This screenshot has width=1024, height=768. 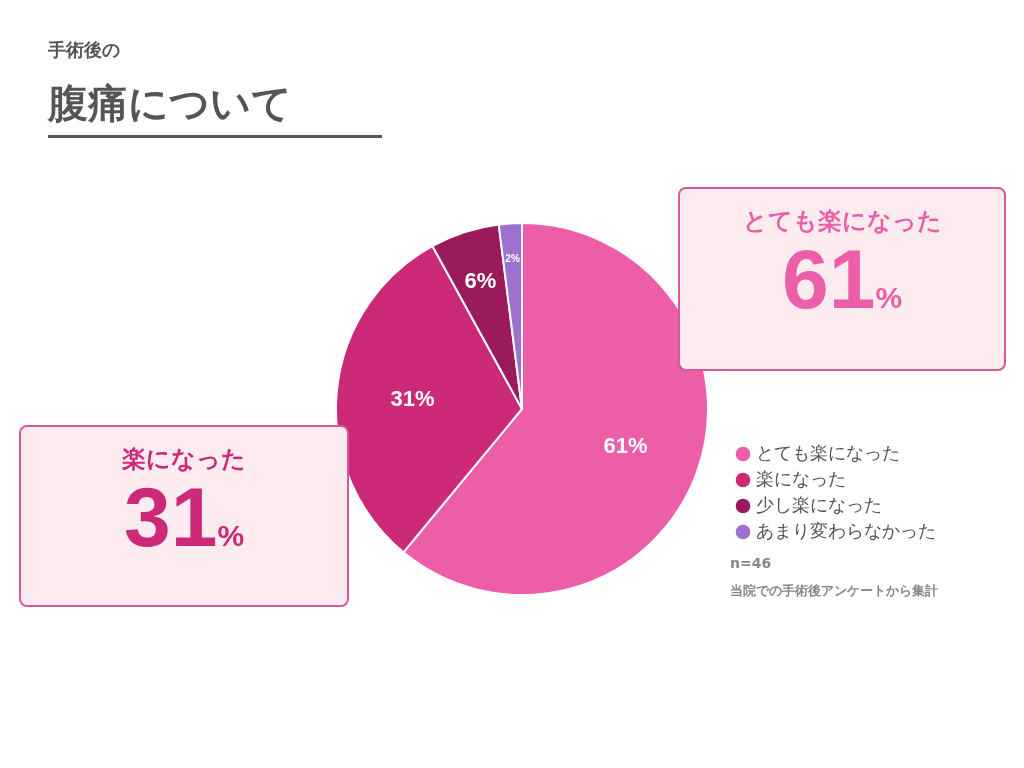 What do you see at coordinates (480, 280) in the screenshot?
I see `data-label: 6%` at bounding box center [480, 280].